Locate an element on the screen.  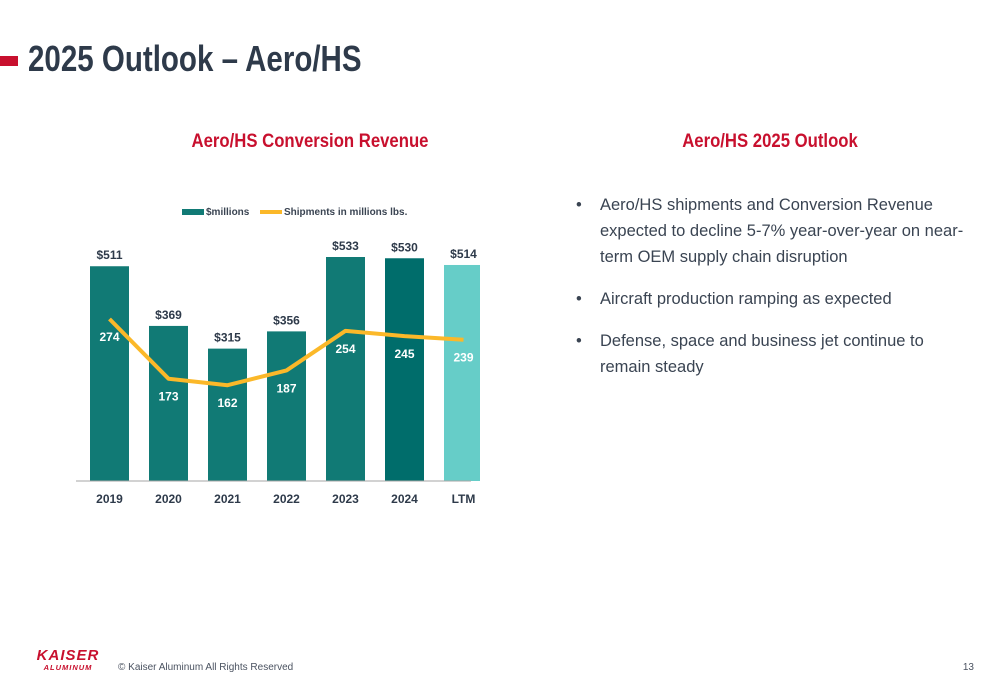
logo-subtext: ALUMINUM is located at coordinates (68, 667).